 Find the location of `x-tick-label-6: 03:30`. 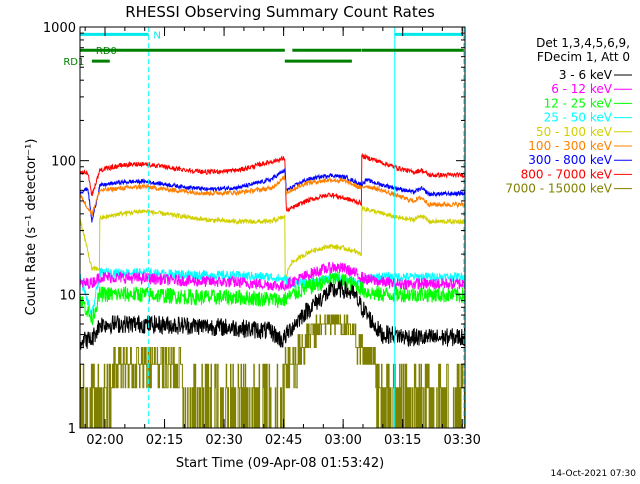

x-tick-label-6: 03:30 is located at coordinates (461, 440).